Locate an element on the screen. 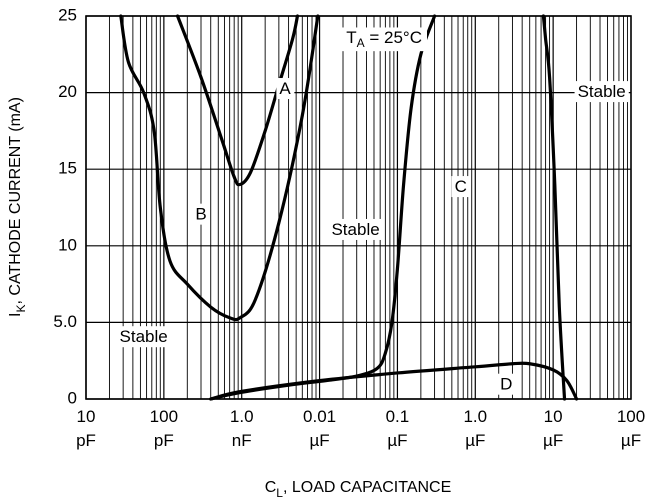  x-axis-title-rest: , LOAD CAPACITANCE is located at coordinates (367, 487).